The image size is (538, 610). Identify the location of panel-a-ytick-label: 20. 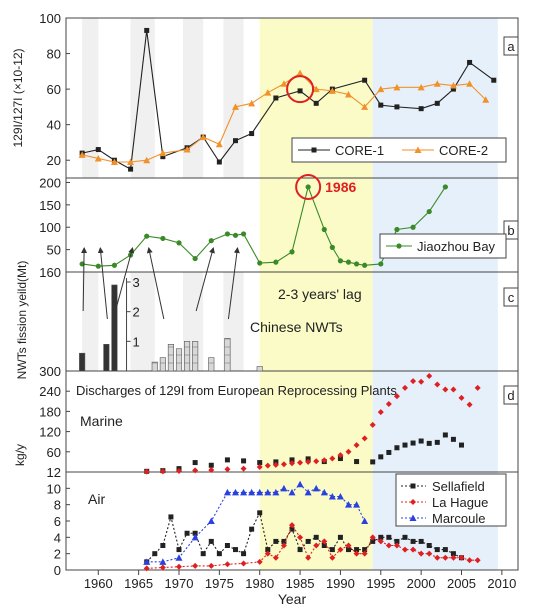
(54, 160).